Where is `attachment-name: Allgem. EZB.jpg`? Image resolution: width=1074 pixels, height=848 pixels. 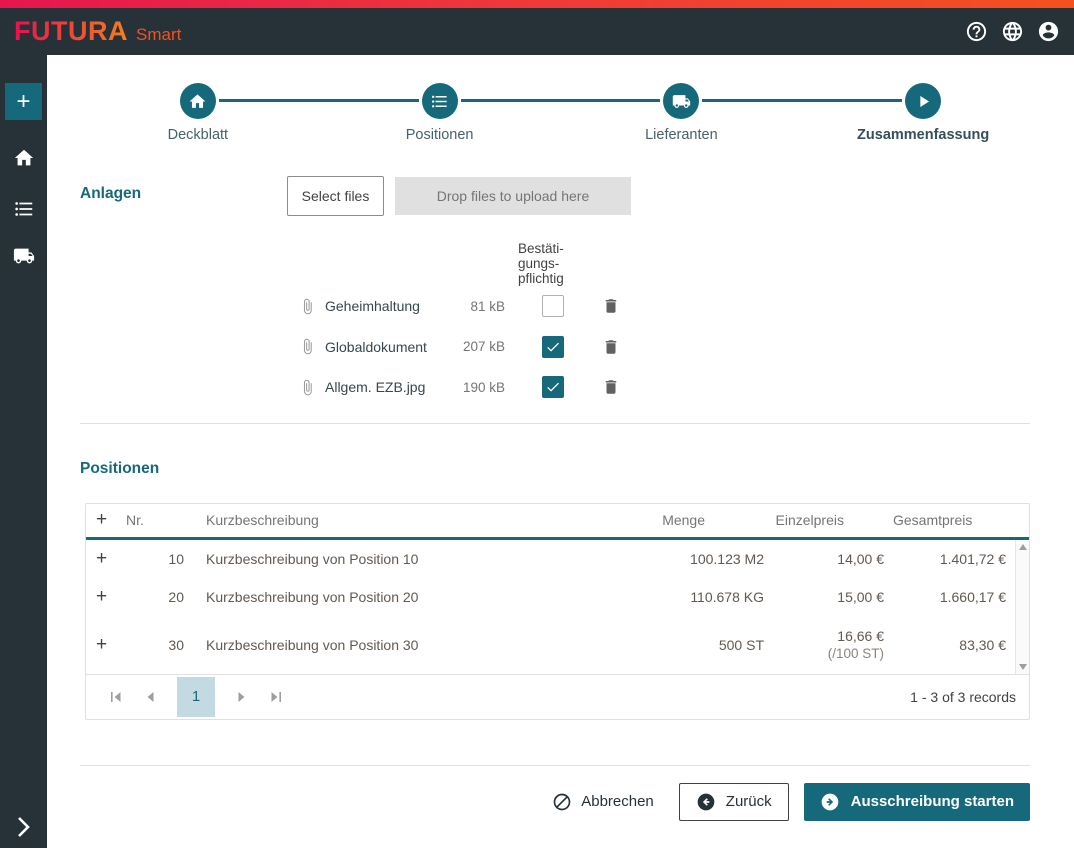
attachment-name: Allgem. EZB.jpg is located at coordinates (375, 387).